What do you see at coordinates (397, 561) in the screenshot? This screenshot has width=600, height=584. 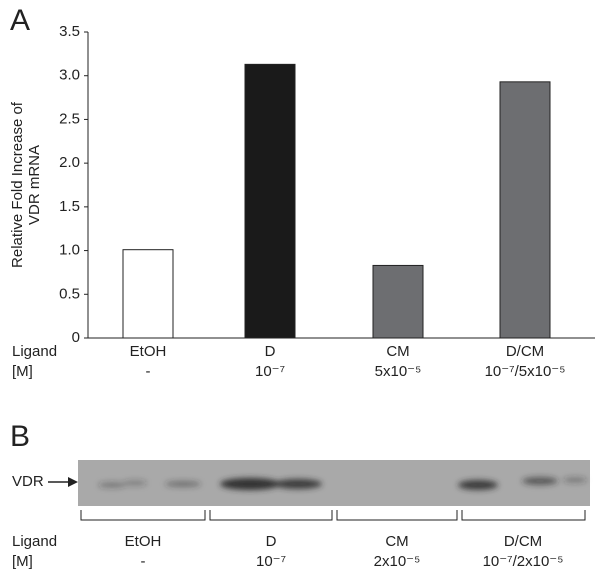 I see `lane-sublabel: 2x10⁻⁵` at bounding box center [397, 561].